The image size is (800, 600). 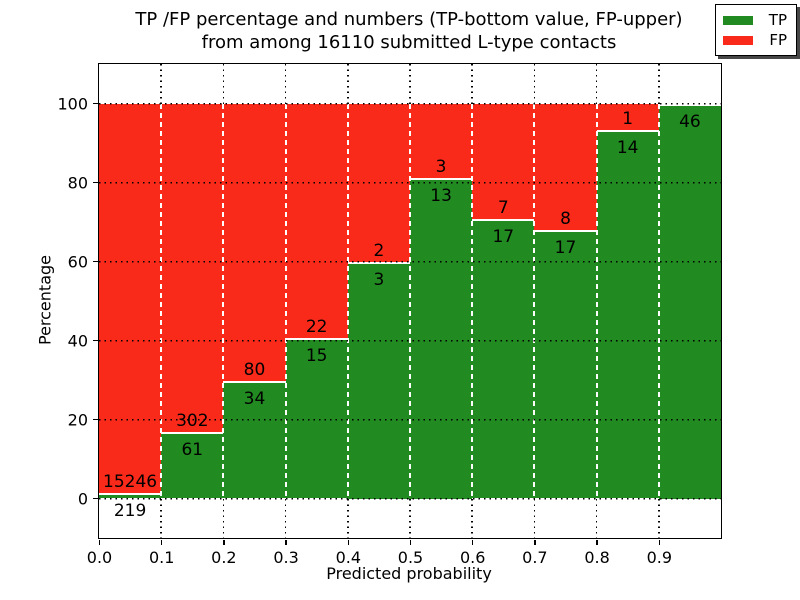 I want to click on x-tick-label-0.3: 0.3, so click(x=286, y=557).